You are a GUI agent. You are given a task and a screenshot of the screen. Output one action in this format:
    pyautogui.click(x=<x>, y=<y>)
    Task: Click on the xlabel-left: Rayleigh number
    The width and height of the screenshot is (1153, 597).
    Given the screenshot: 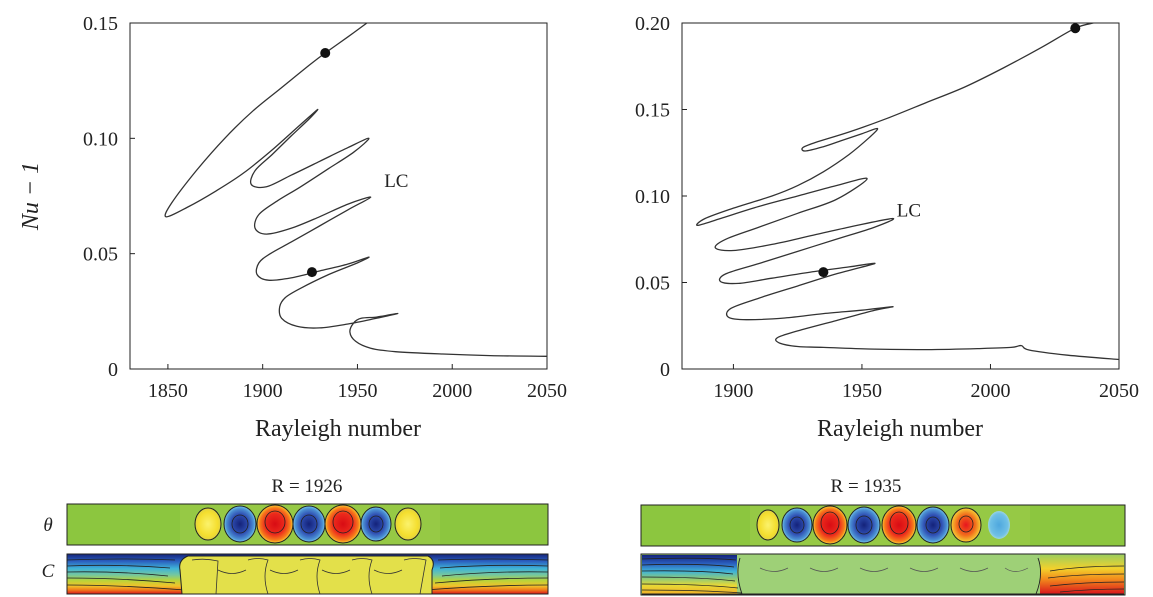 What is the action you would take?
    pyautogui.click(x=338, y=429)
    